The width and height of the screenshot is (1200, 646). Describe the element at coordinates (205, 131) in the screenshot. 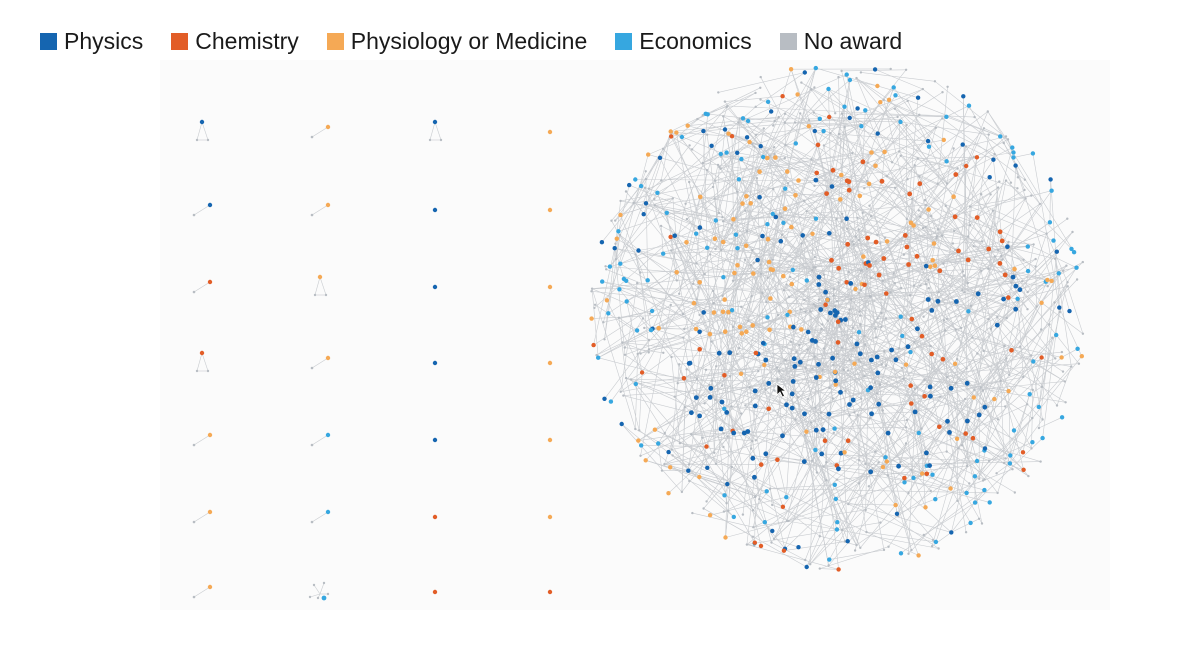

I see `component-edge` at that location.